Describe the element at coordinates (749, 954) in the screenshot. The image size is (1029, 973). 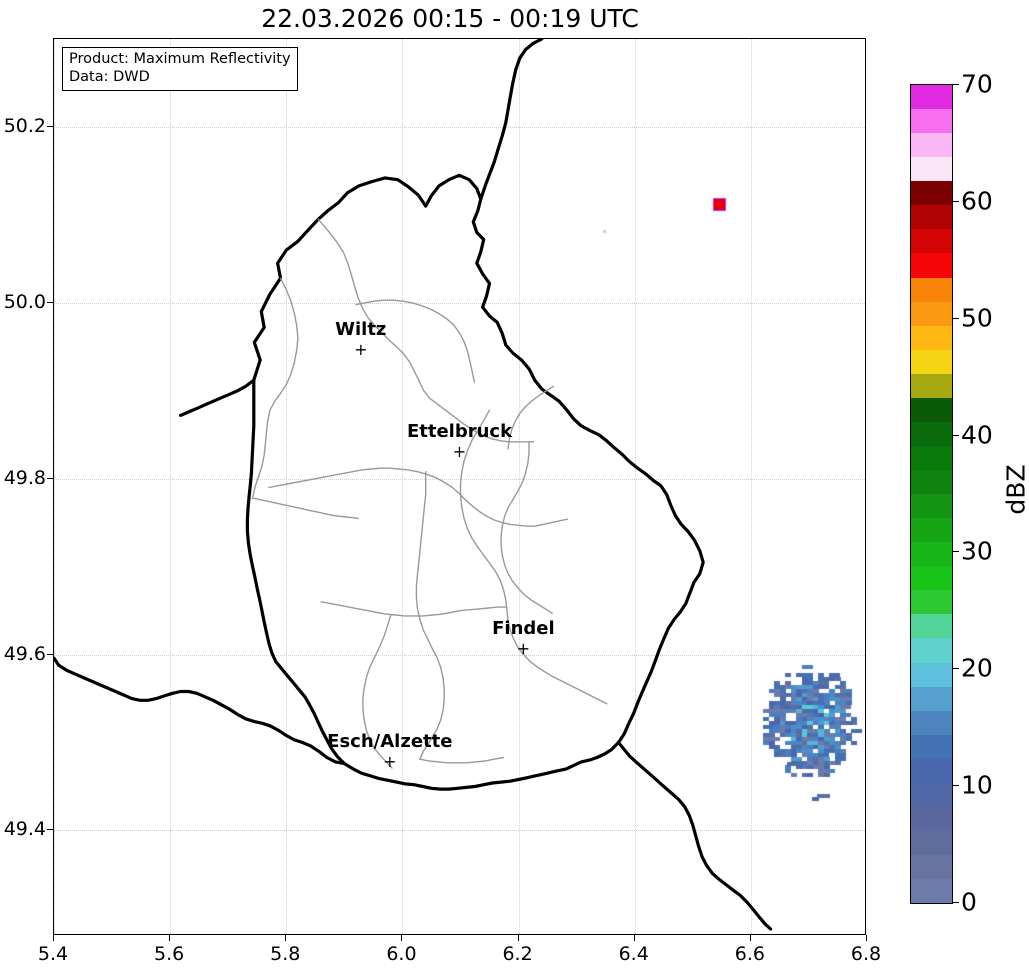
I see `x-axis-tick-label-6: 6.6` at that location.